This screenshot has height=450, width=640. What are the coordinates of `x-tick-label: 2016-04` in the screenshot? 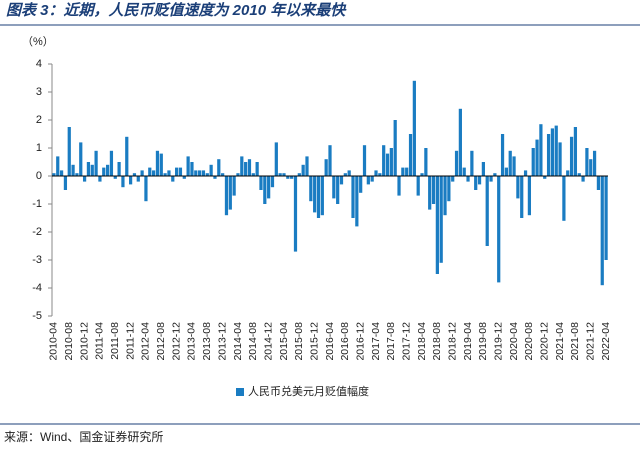 It's located at (330, 341).